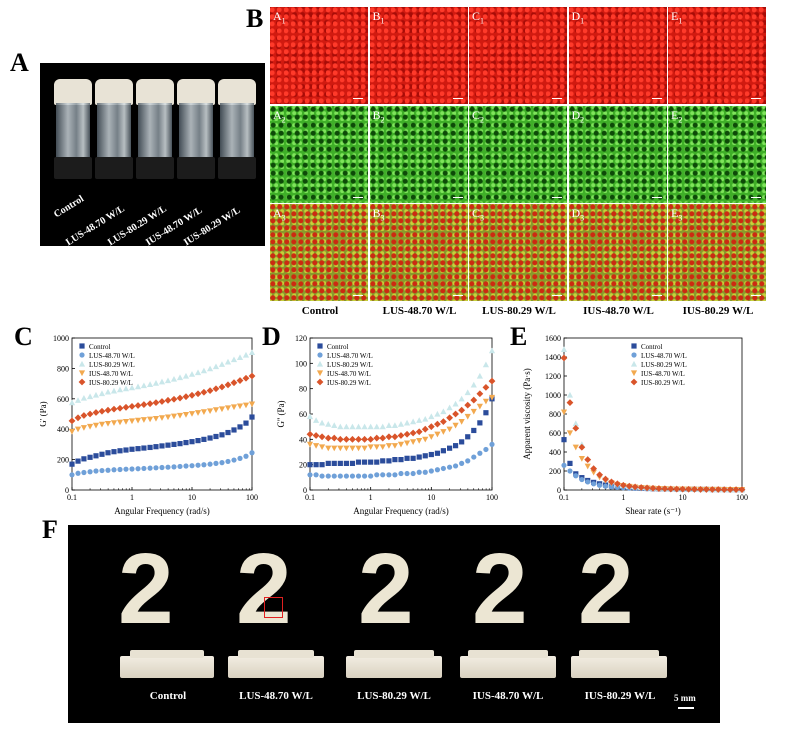 The image size is (786, 739). What do you see at coordinates (319, 55) in the screenshot?
I see `micrograph-a1: A1` at bounding box center [319, 55].